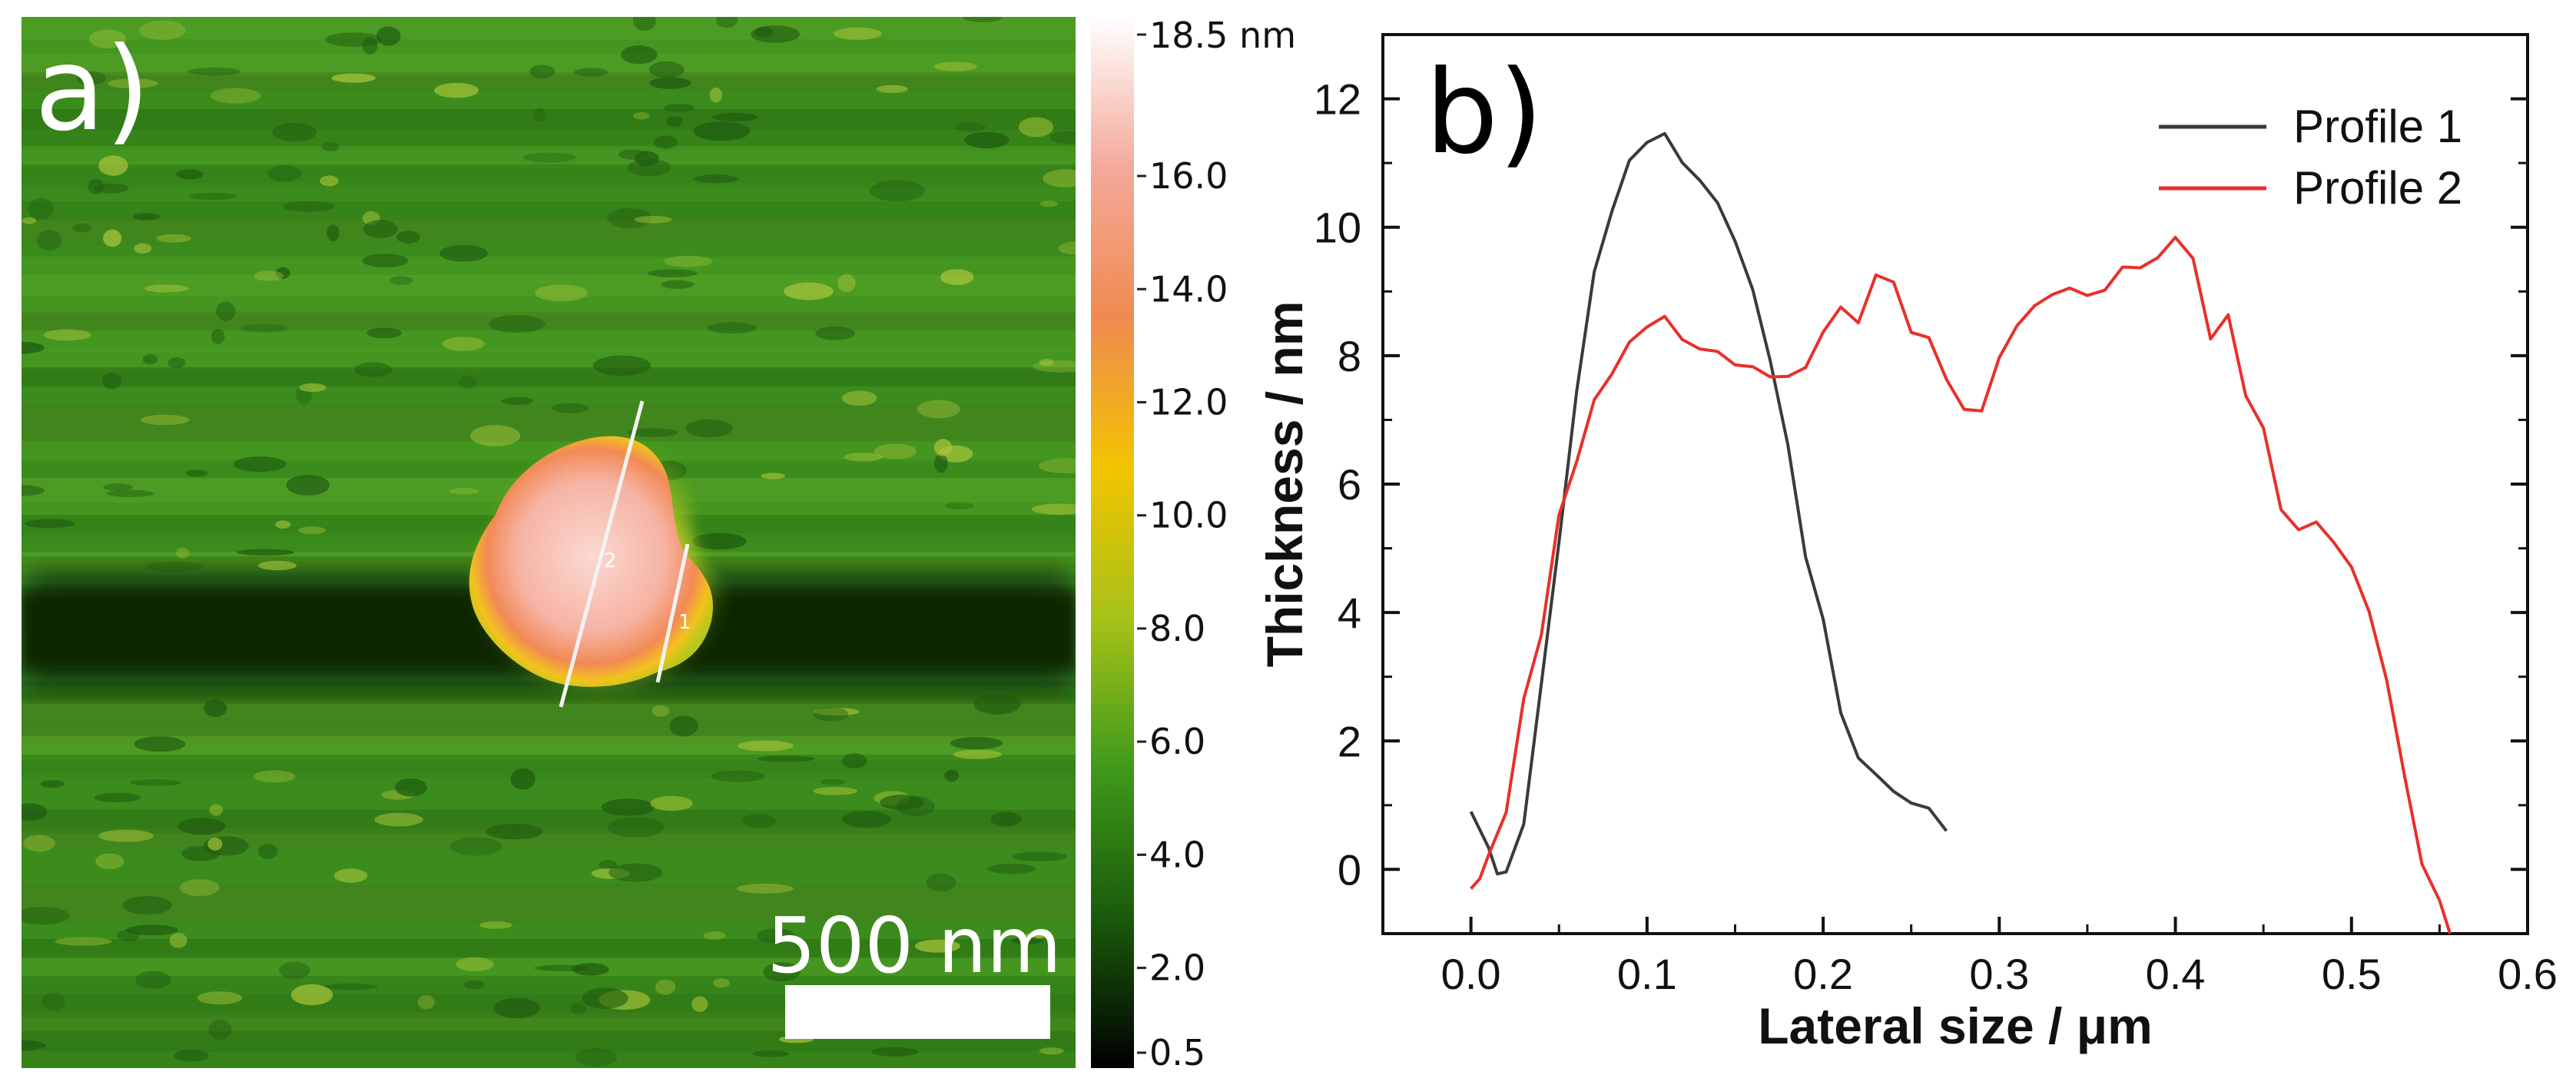 This screenshot has width=2576, height=1085. Describe the element at coordinates (1484, 113) in the screenshot. I see `panel-label-b: b)` at that location.